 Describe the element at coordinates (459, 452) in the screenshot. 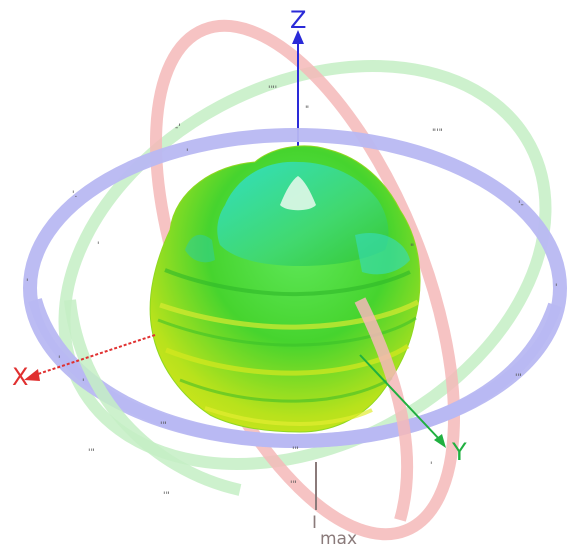

I see `y-axis-label: Y` at that location.